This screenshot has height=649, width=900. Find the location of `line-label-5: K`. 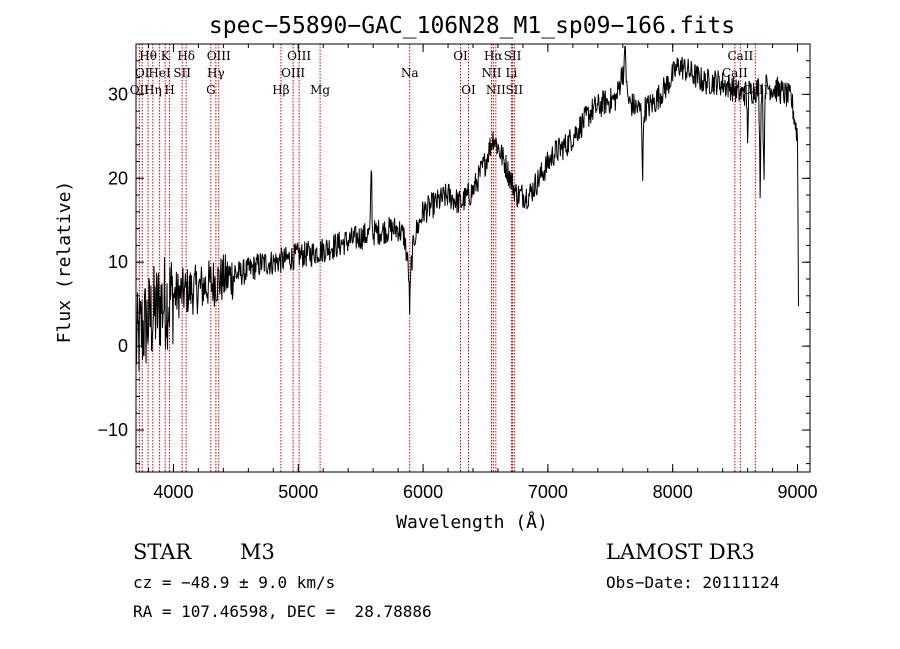

line-label-5: K is located at coordinates (166, 56).